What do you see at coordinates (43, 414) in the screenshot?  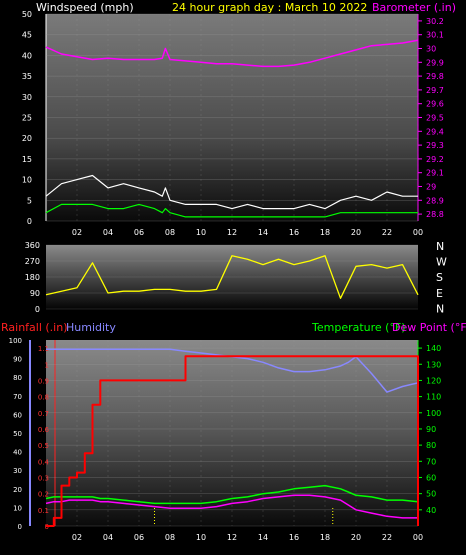 I see `rain-tick-label: 0.7` at bounding box center [43, 414].